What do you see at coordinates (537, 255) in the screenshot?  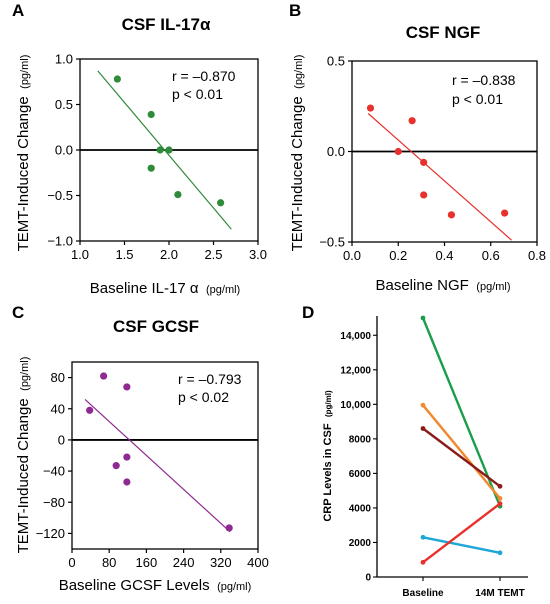 I see `panel-b-x-tick-label: 0.8` at bounding box center [537, 255].